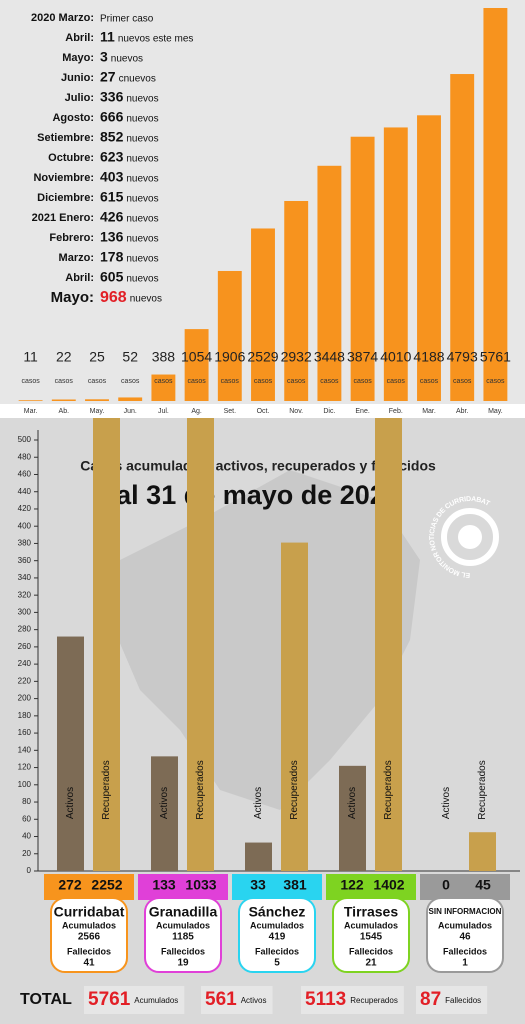  What do you see at coordinates (164, 357) in the screenshot?
I see `value-label: 388` at bounding box center [164, 357].